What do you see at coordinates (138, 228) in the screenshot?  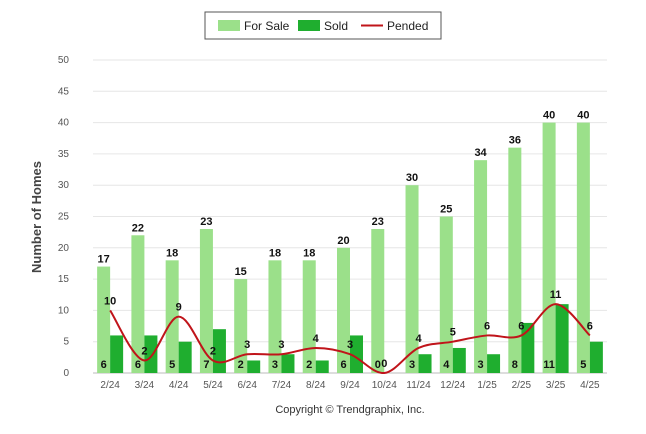 I see `data-label-for-sale: 22` at bounding box center [138, 228].